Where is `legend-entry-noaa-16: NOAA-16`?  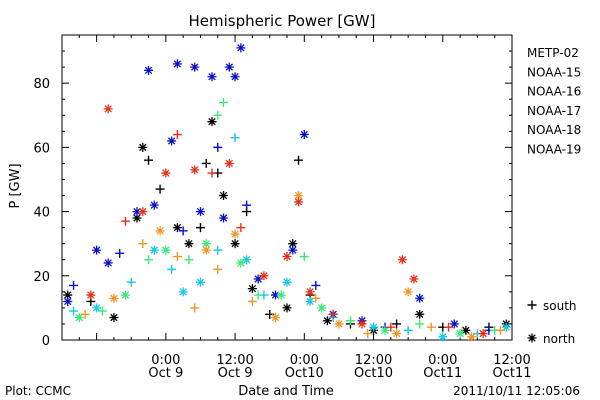
legend-entry-noaa-16: NOAA-16 is located at coordinates (554, 92).